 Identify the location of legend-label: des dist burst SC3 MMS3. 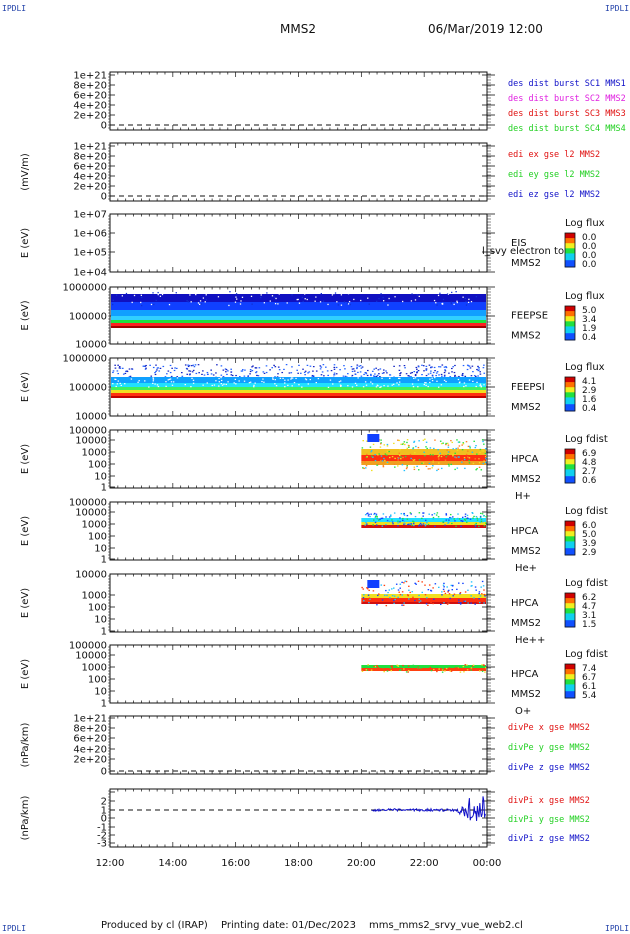
(567, 114).